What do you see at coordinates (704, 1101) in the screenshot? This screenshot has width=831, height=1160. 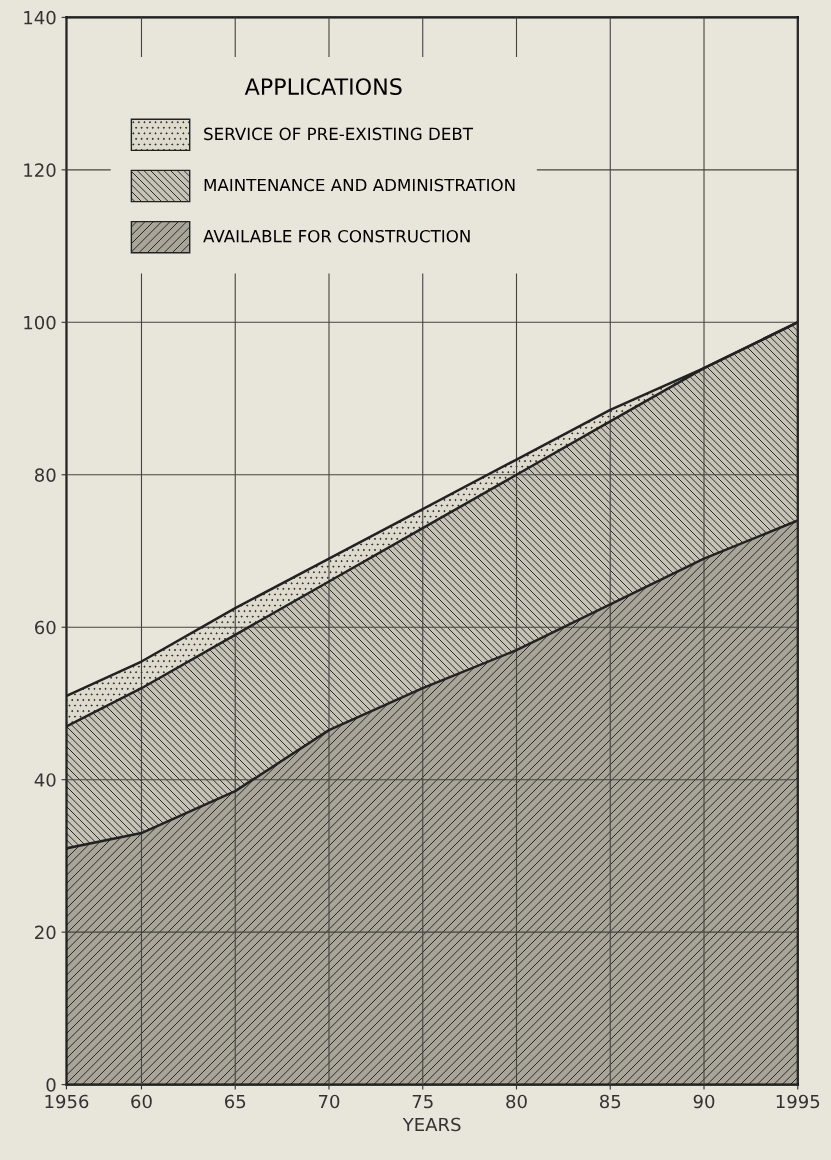 I see `x-tick-label: 90` at bounding box center [704, 1101].